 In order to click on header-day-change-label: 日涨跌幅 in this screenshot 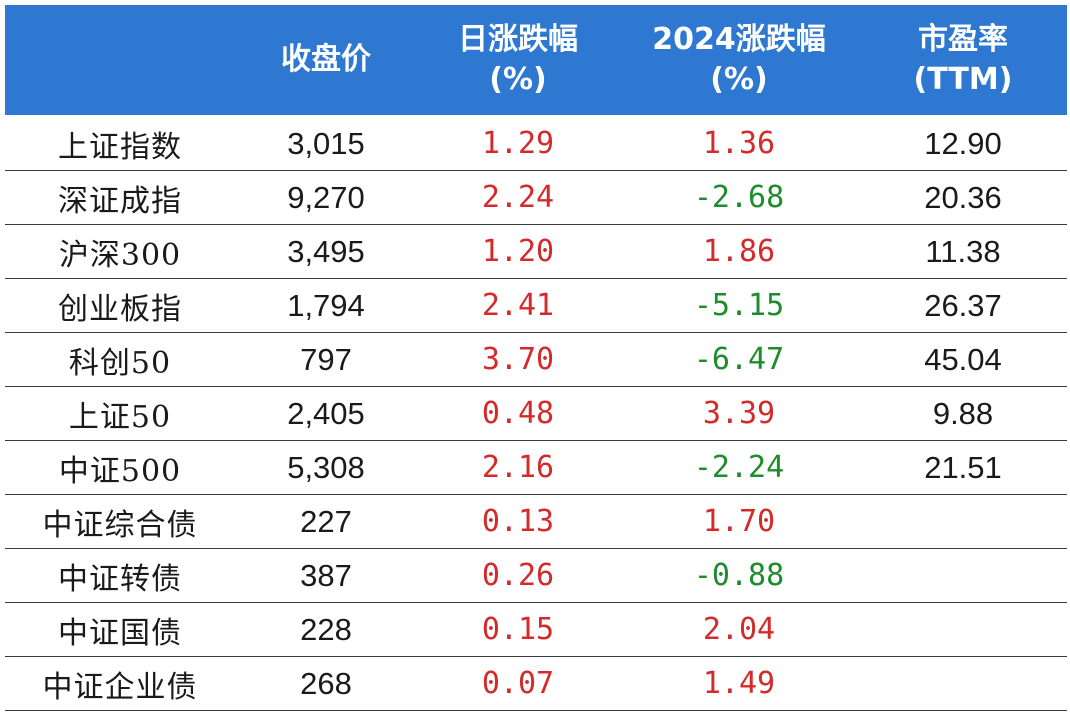, I will do `click(518, 39)`.